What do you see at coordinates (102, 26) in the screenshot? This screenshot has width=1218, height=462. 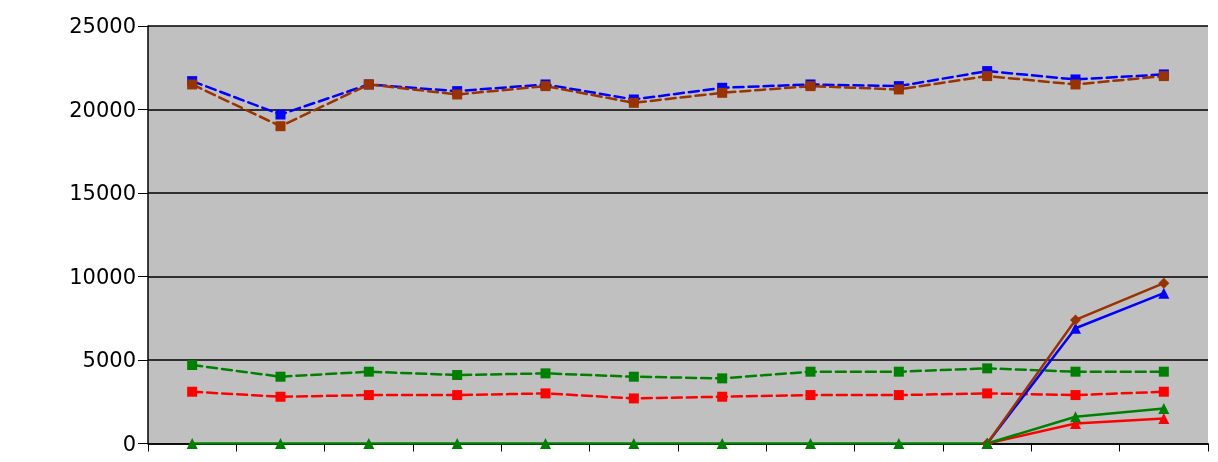 I see `y-tick-label: 25000` at bounding box center [102, 26].